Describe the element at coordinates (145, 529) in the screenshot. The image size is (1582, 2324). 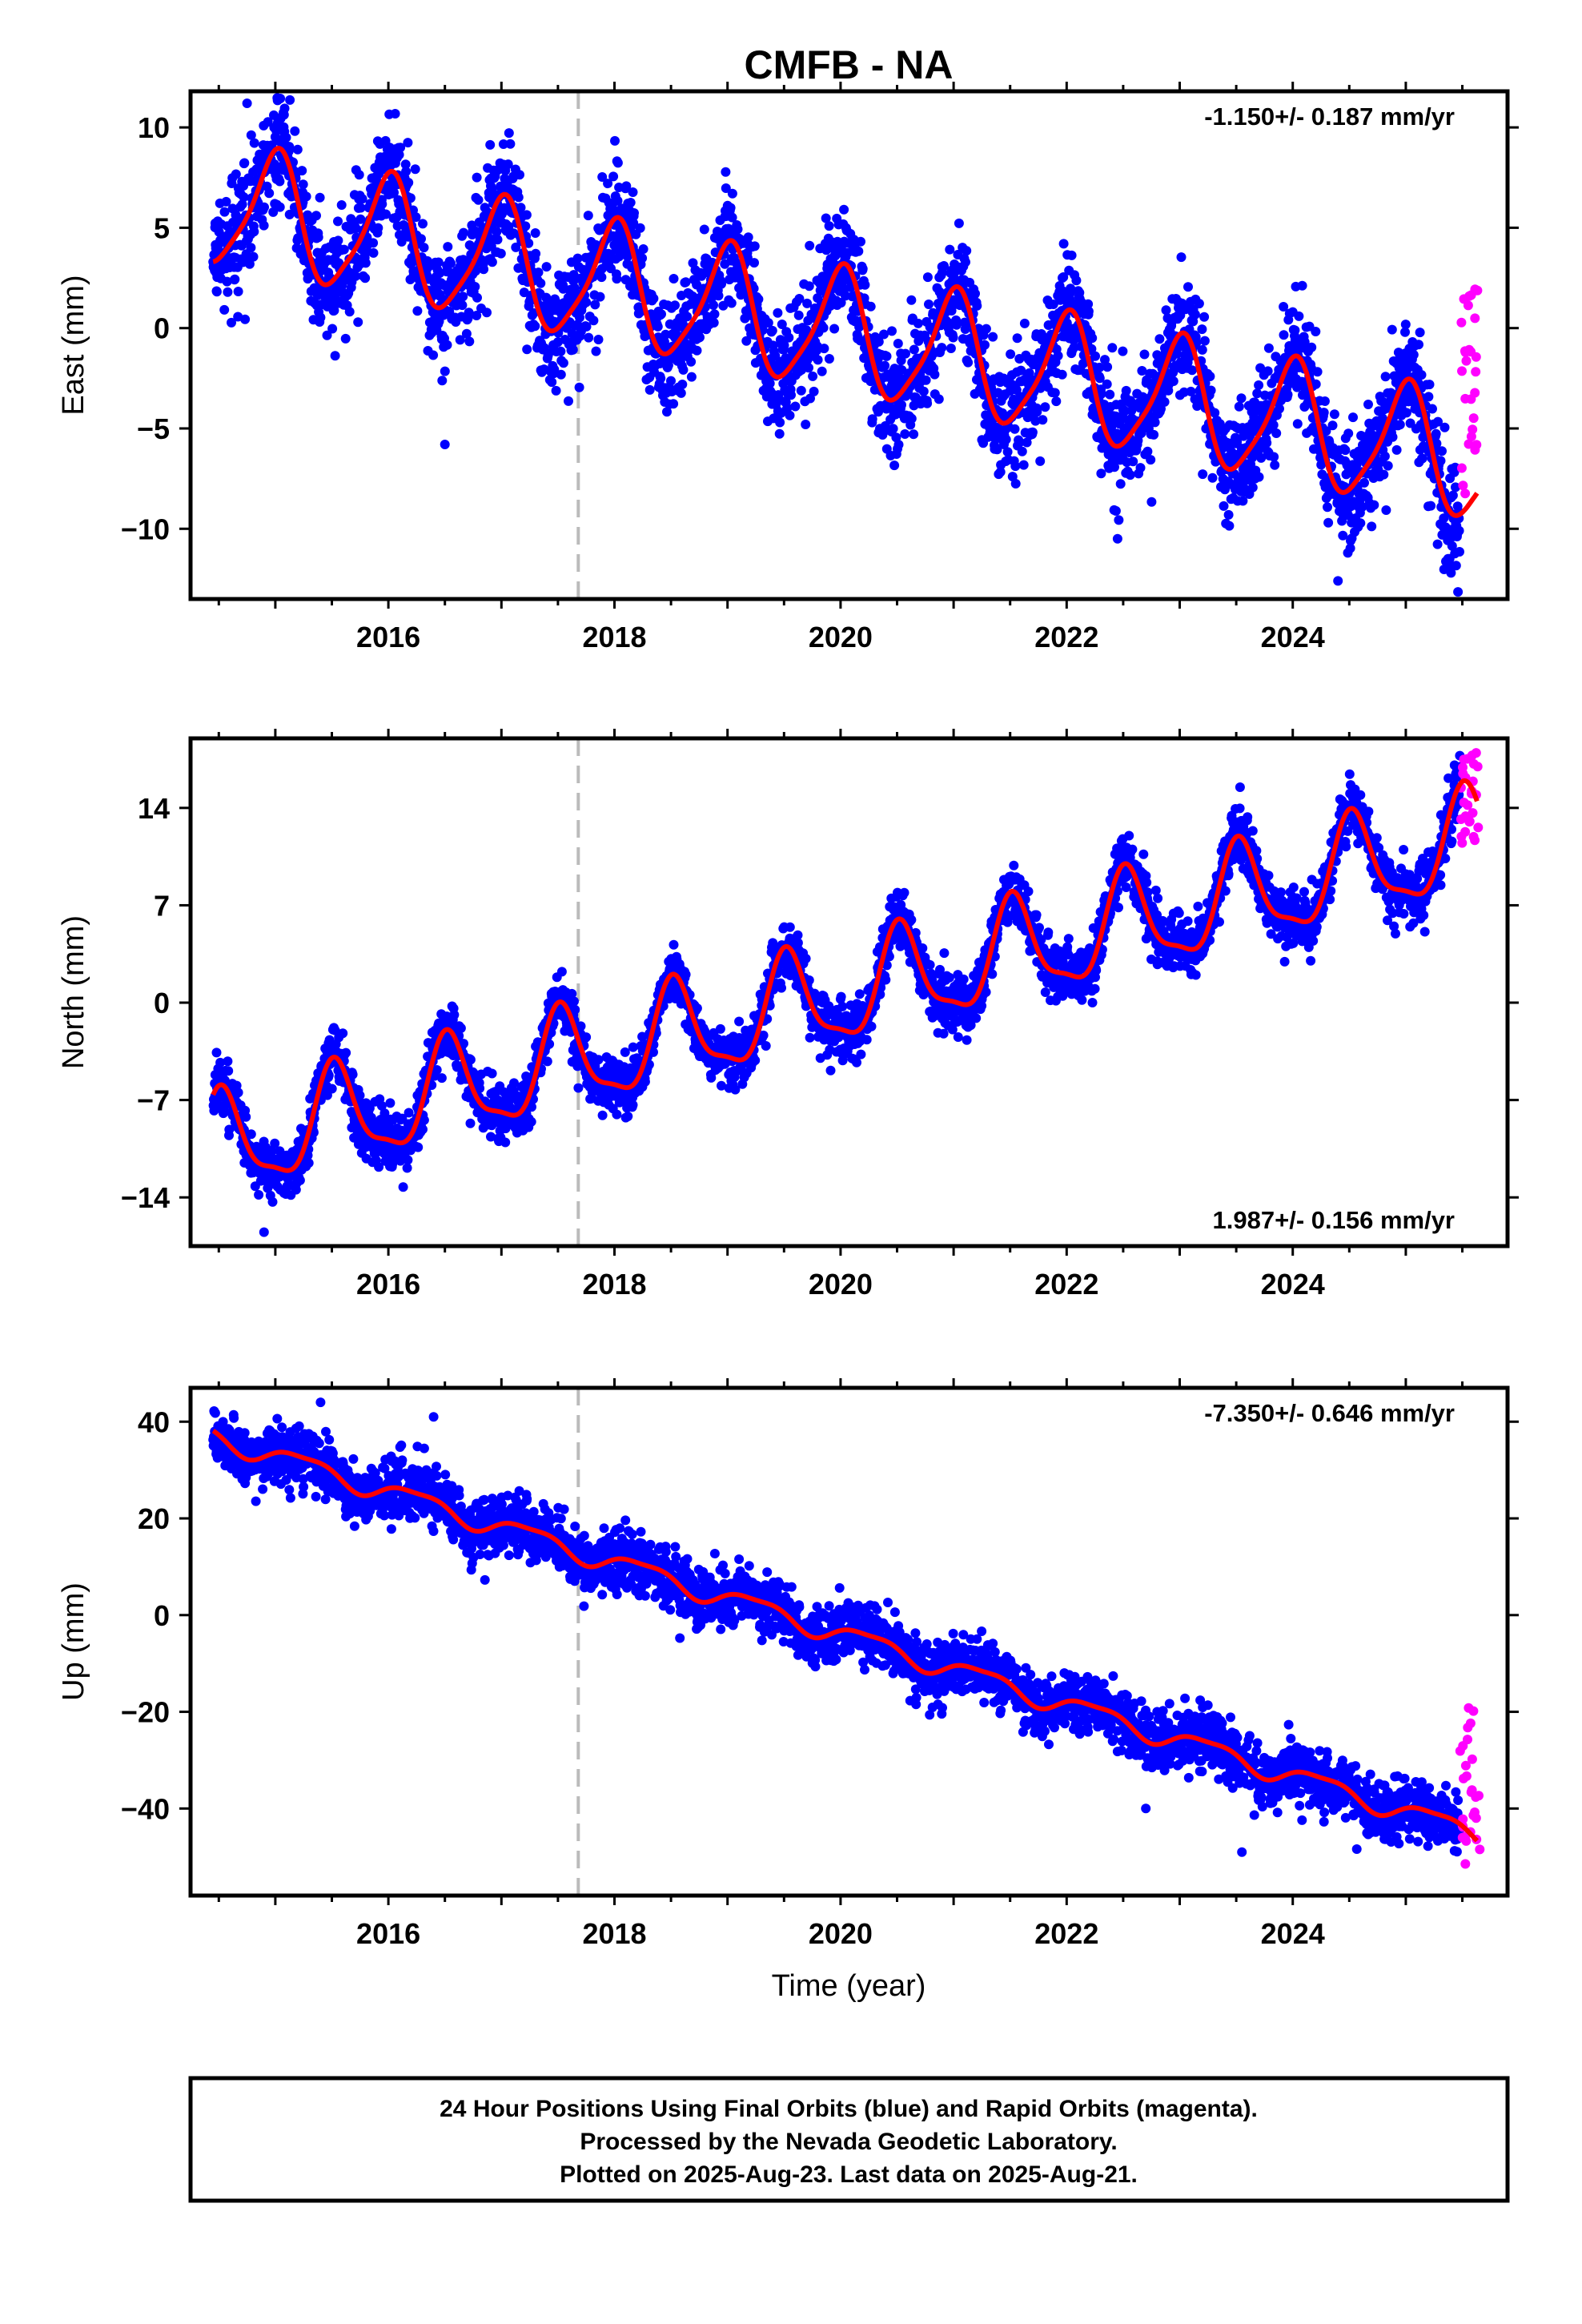
I see `y-tick-label: −10` at that location.